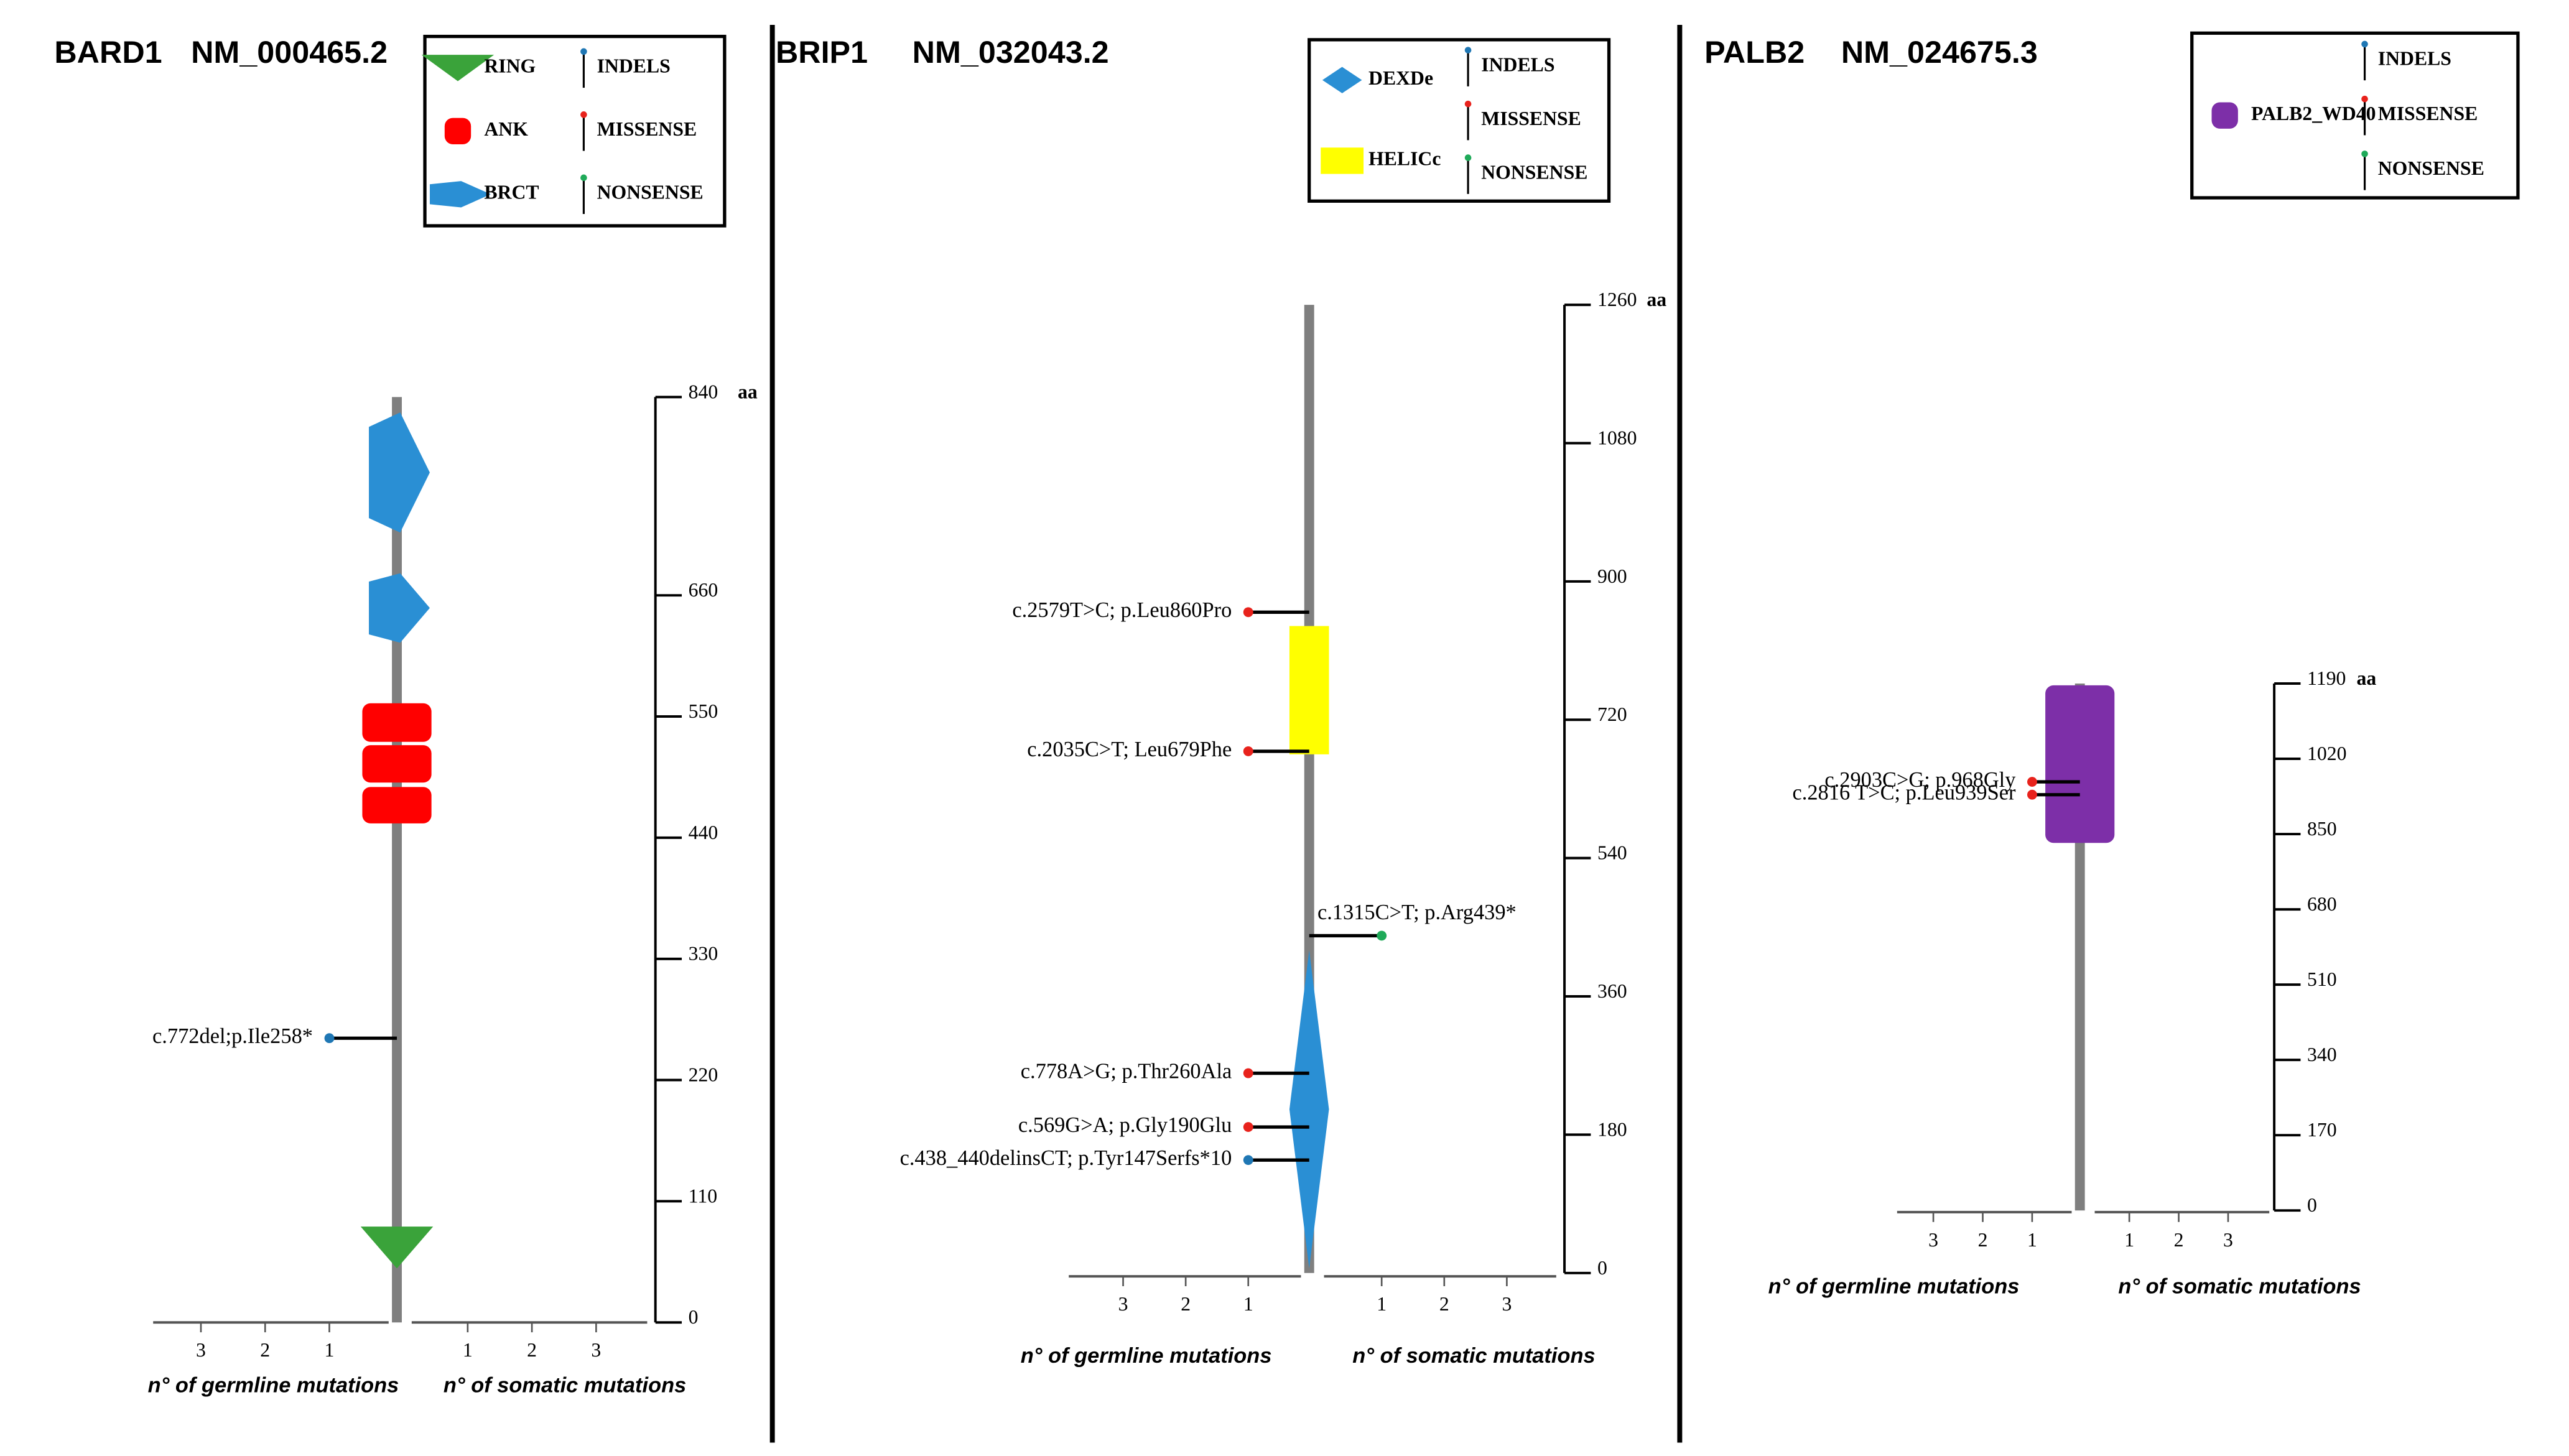  I want to click on transcript: NM_000465.2, so click(289, 52).